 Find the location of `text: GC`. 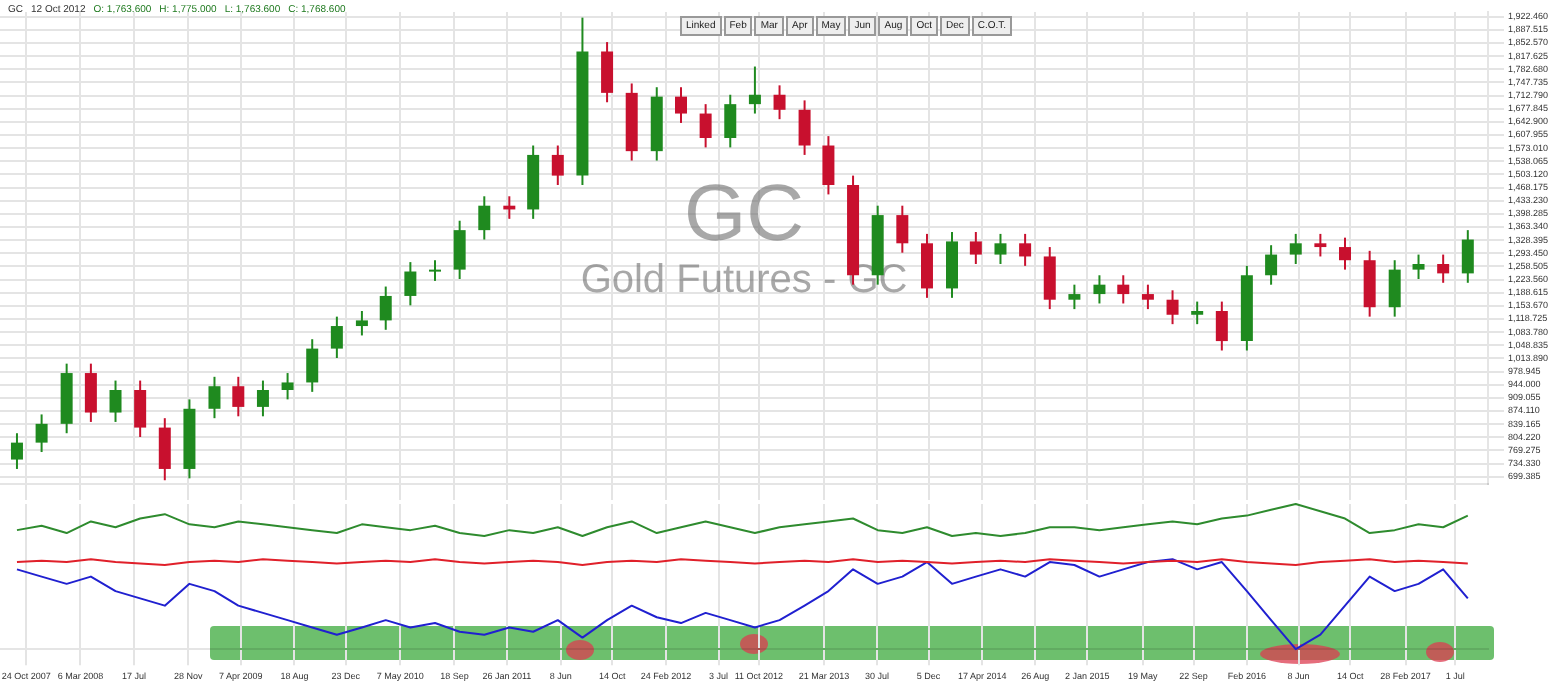

text: GC is located at coordinates (744, 214).